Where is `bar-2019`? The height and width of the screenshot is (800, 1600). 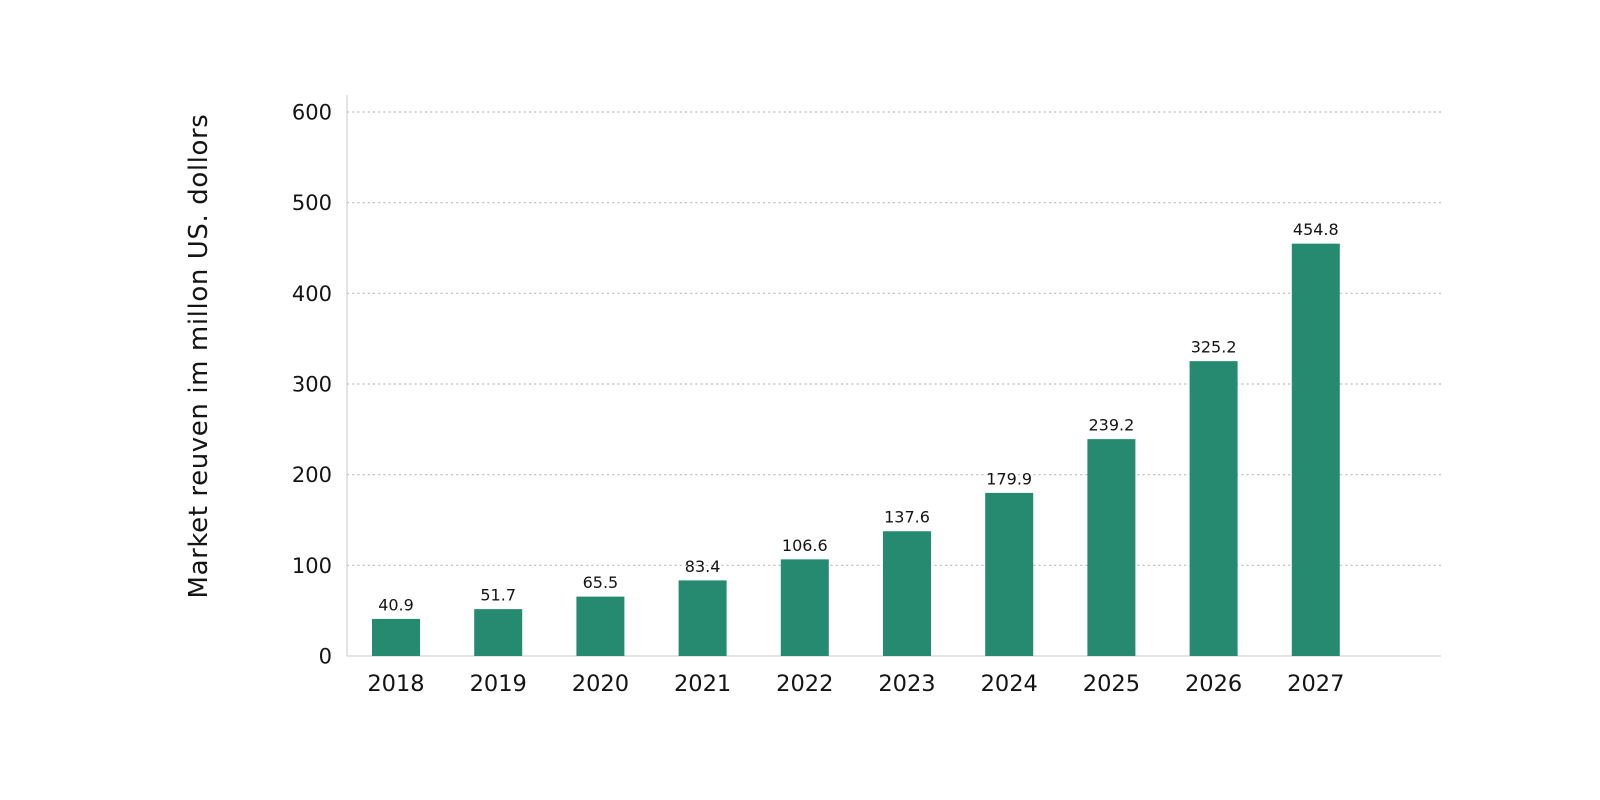 bar-2019 is located at coordinates (498, 632).